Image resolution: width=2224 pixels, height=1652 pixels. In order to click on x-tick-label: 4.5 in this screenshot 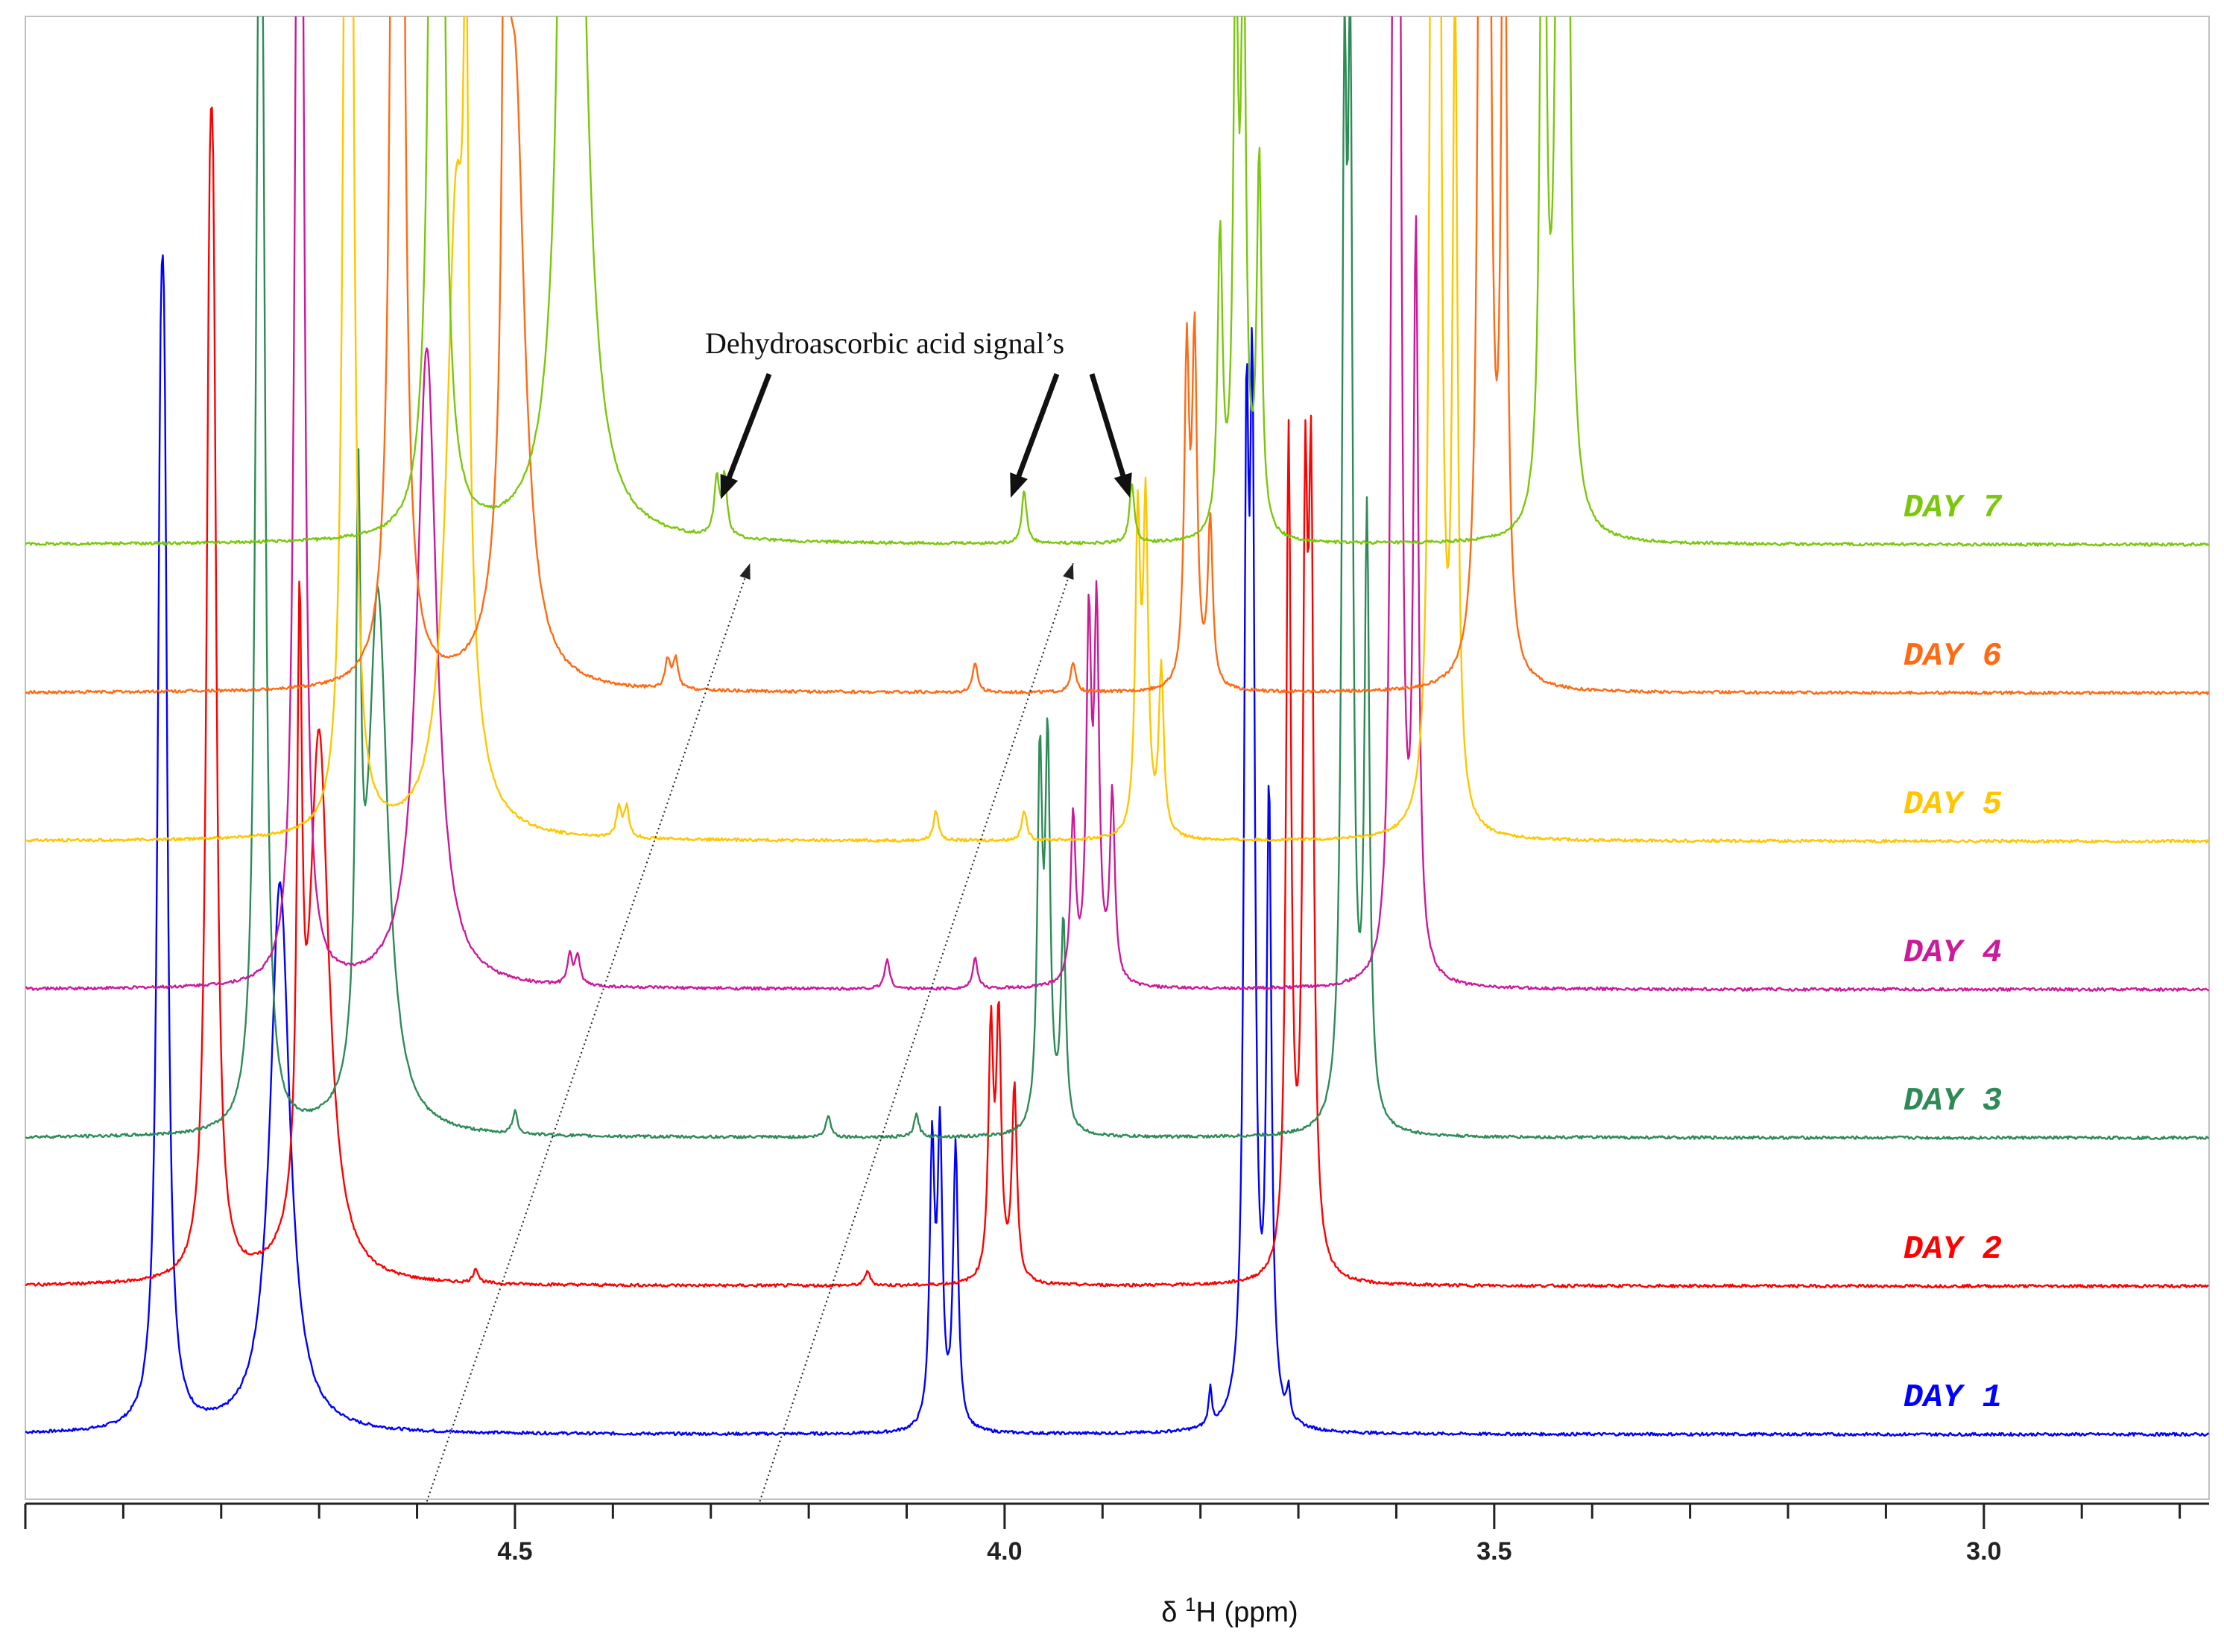, I will do `click(514, 1552)`.